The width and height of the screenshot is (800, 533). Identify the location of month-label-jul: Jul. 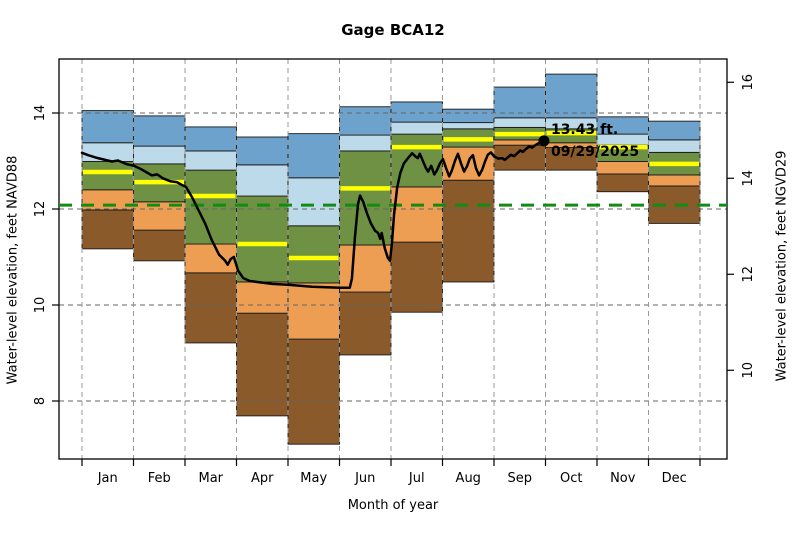
(416, 478).